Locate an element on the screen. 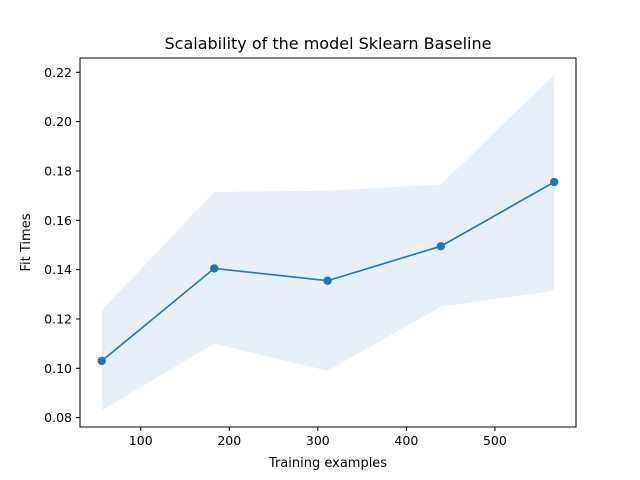 The width and height of the screenshot is (640, 480). x-tick-label: 100 is located at coordinates (141, 440).